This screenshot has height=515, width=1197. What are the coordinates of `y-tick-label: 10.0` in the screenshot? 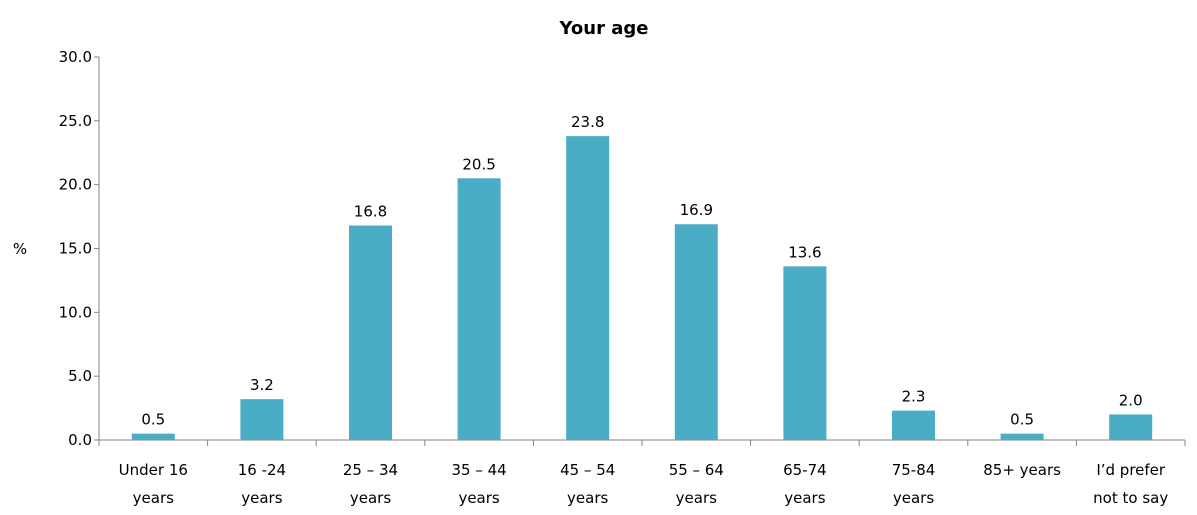 It's located at (75, 312).